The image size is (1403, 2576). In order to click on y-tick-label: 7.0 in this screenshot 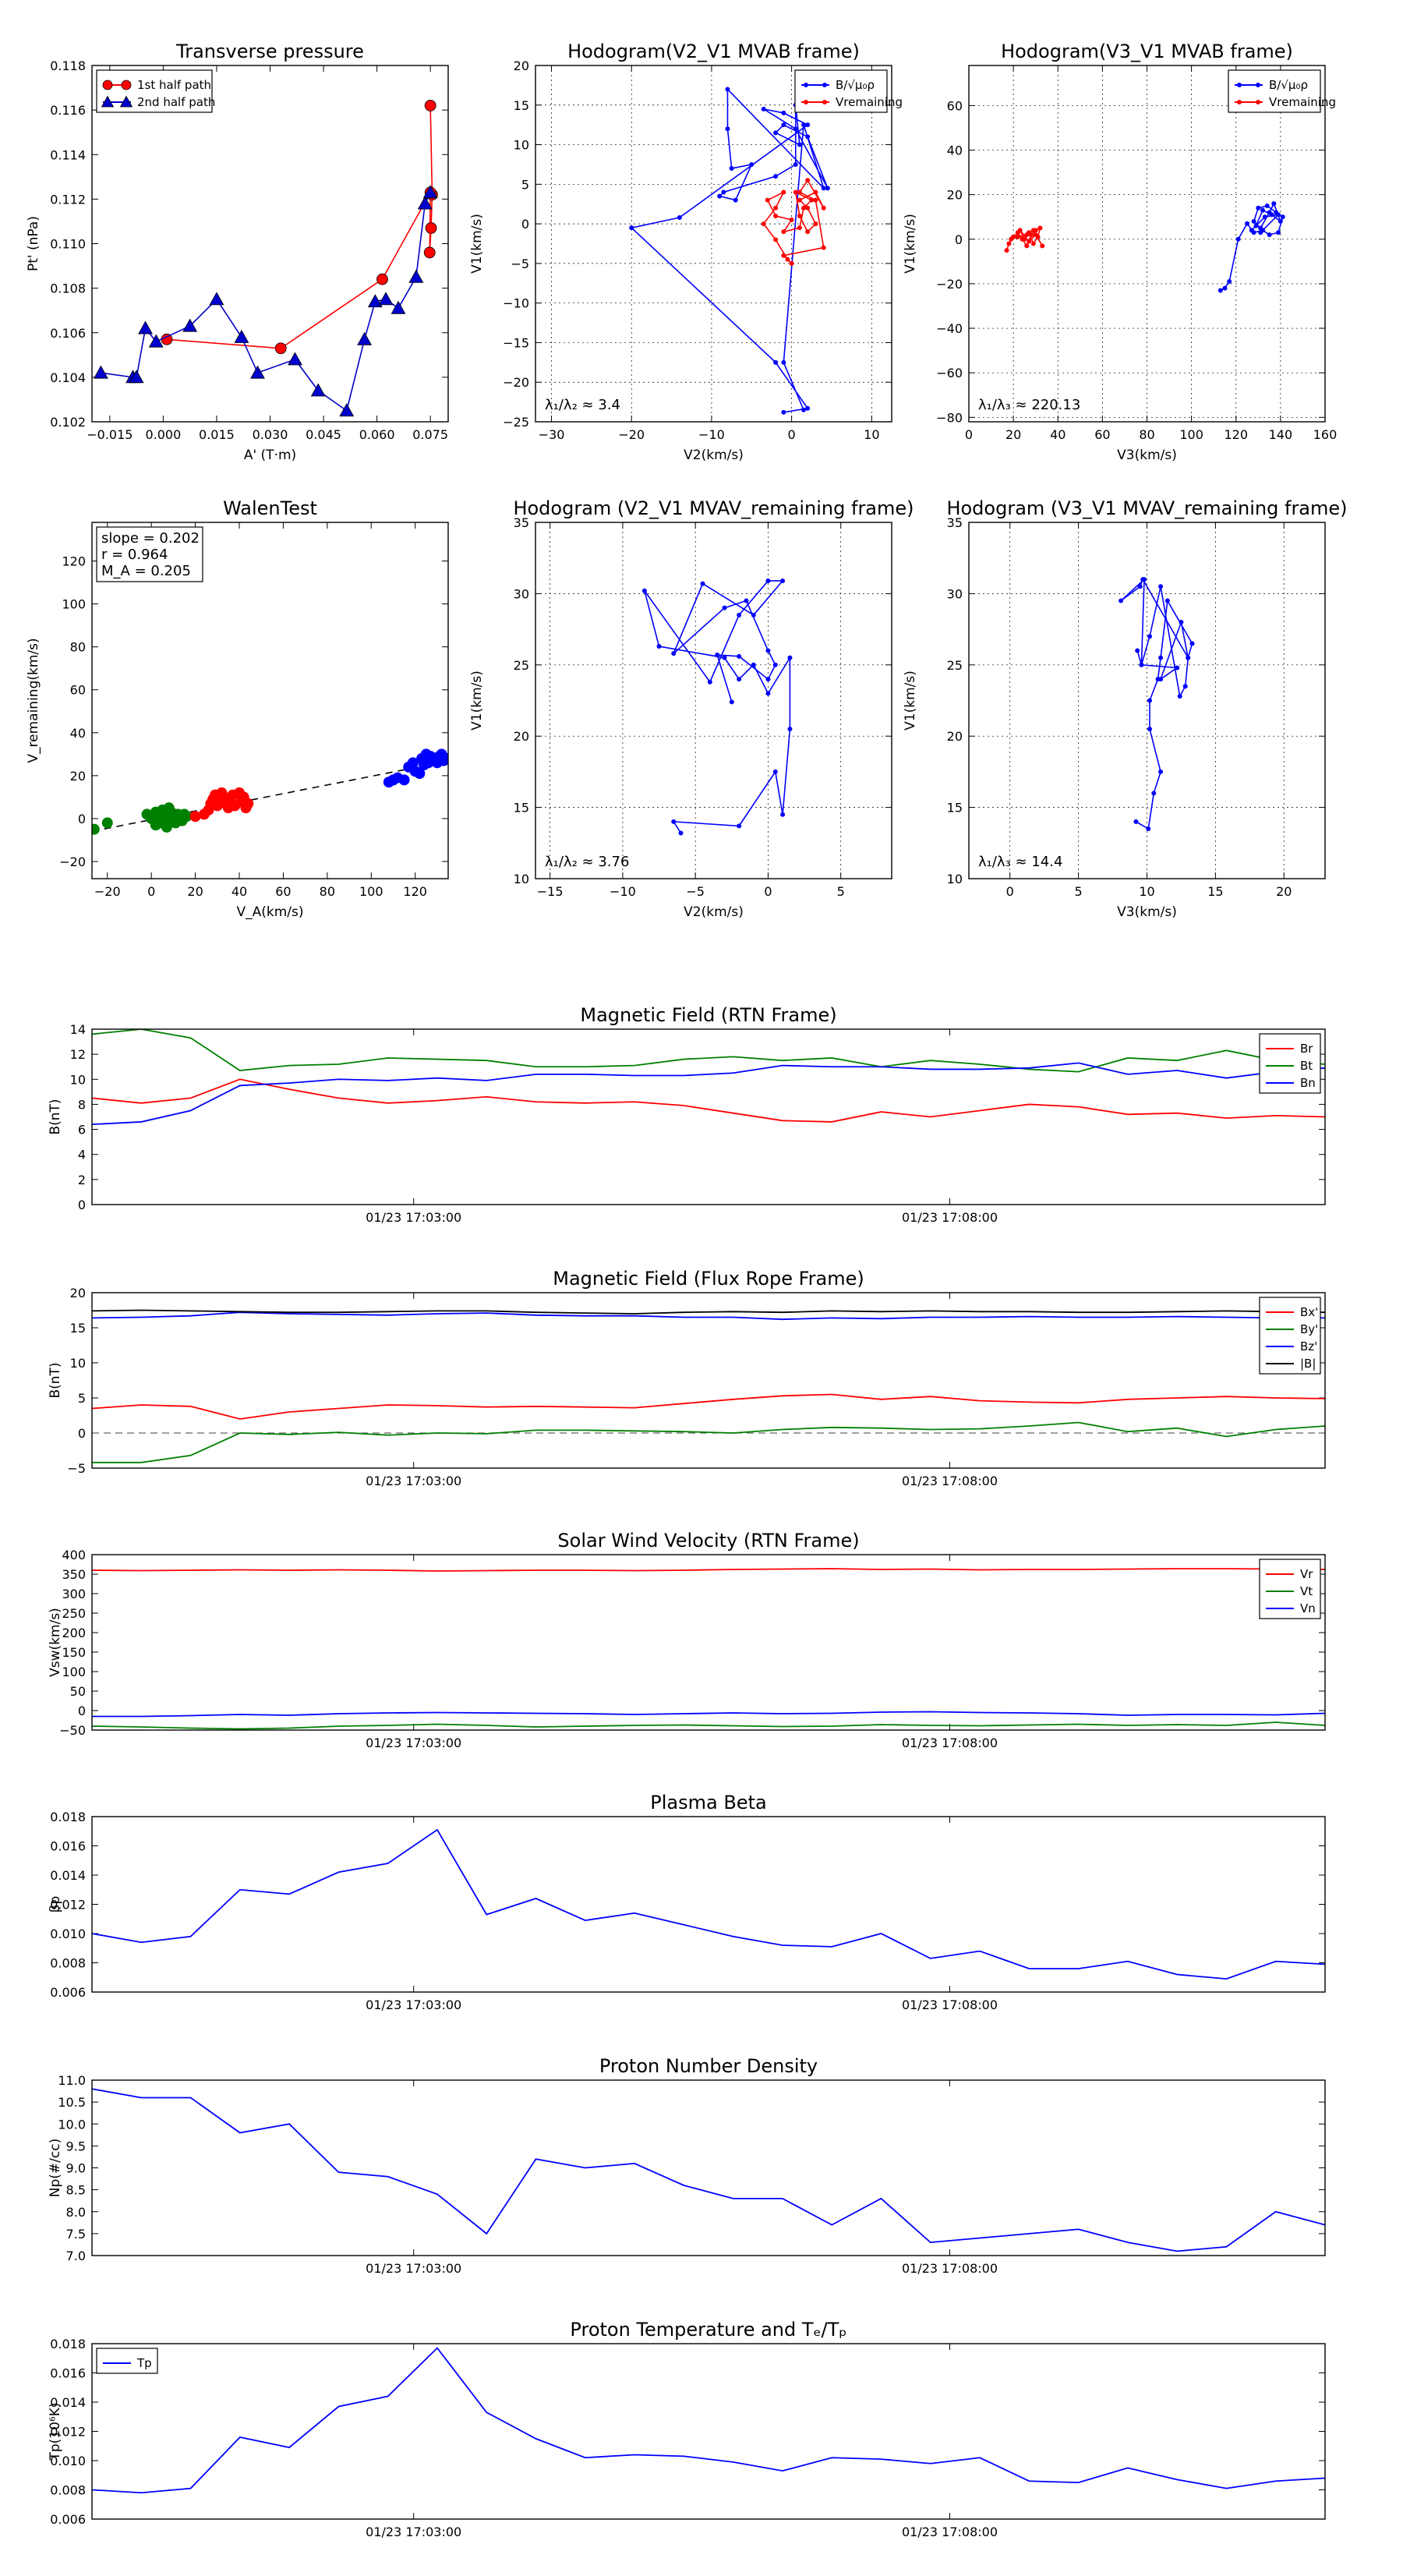, I will do `click(76, 2256)`.